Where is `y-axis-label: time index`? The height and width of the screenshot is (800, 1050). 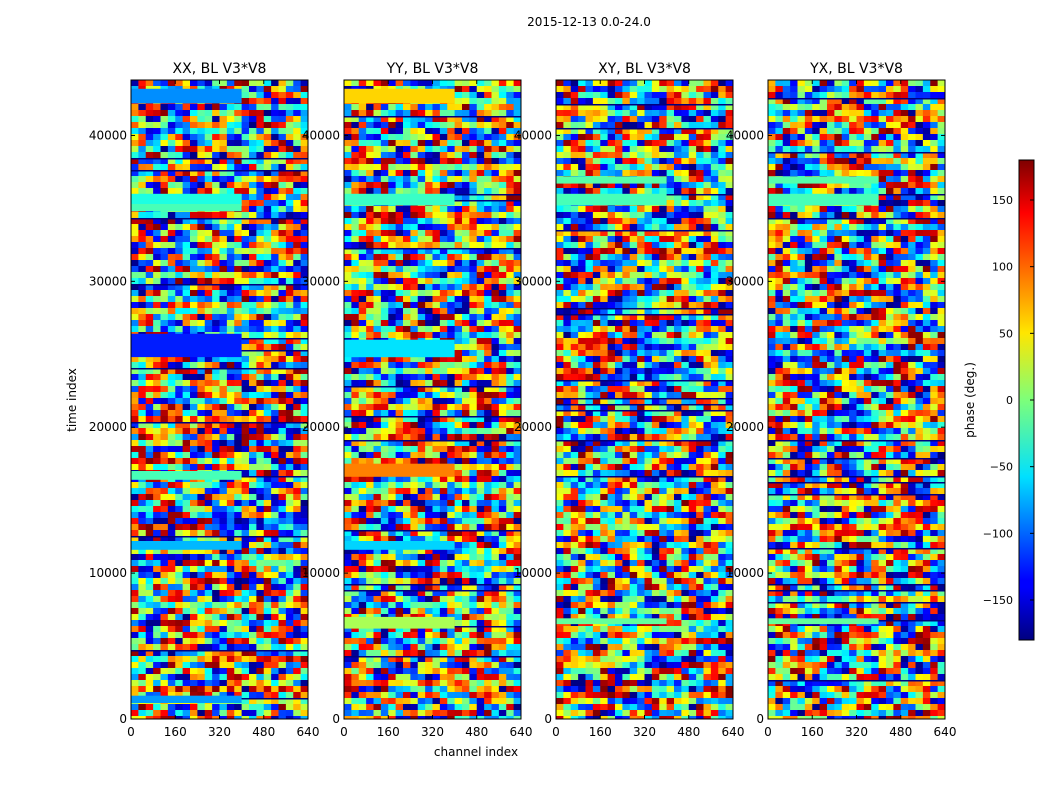 y-axis-label: time index is located at coordinates (72, 400).